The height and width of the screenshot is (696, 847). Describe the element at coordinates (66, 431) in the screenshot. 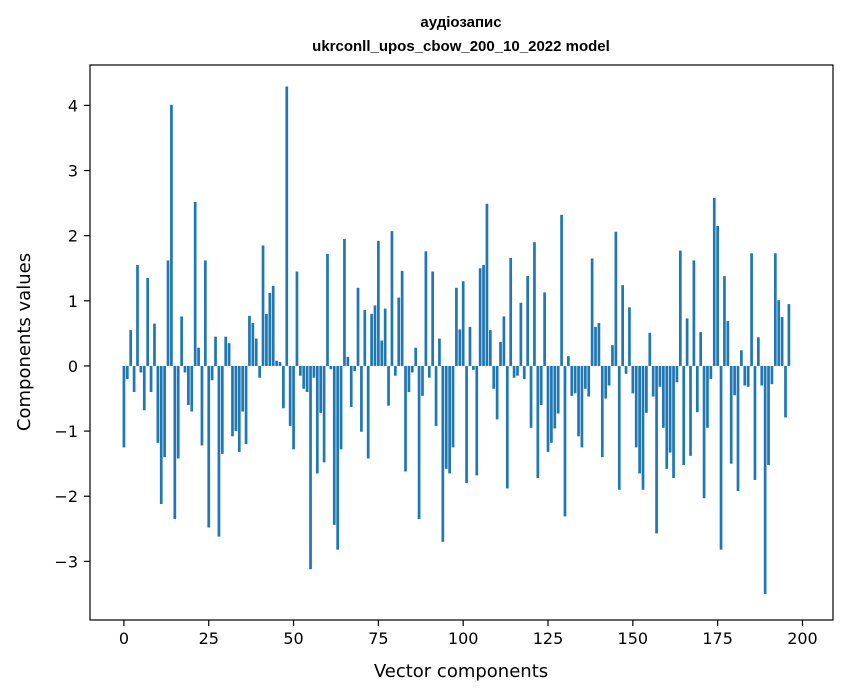

I see `y-tick-label: −1` at that location.